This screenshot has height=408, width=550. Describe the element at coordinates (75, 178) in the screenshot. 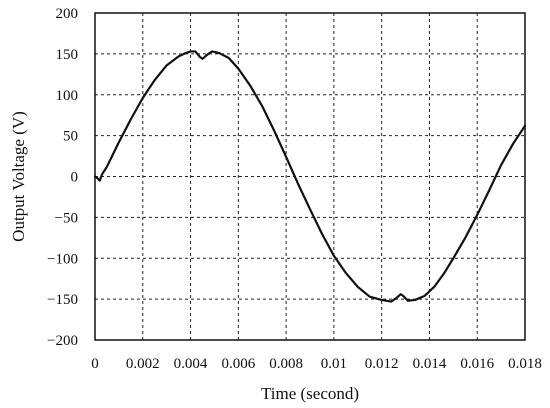

I see `y-tick-label: 0` at that location.